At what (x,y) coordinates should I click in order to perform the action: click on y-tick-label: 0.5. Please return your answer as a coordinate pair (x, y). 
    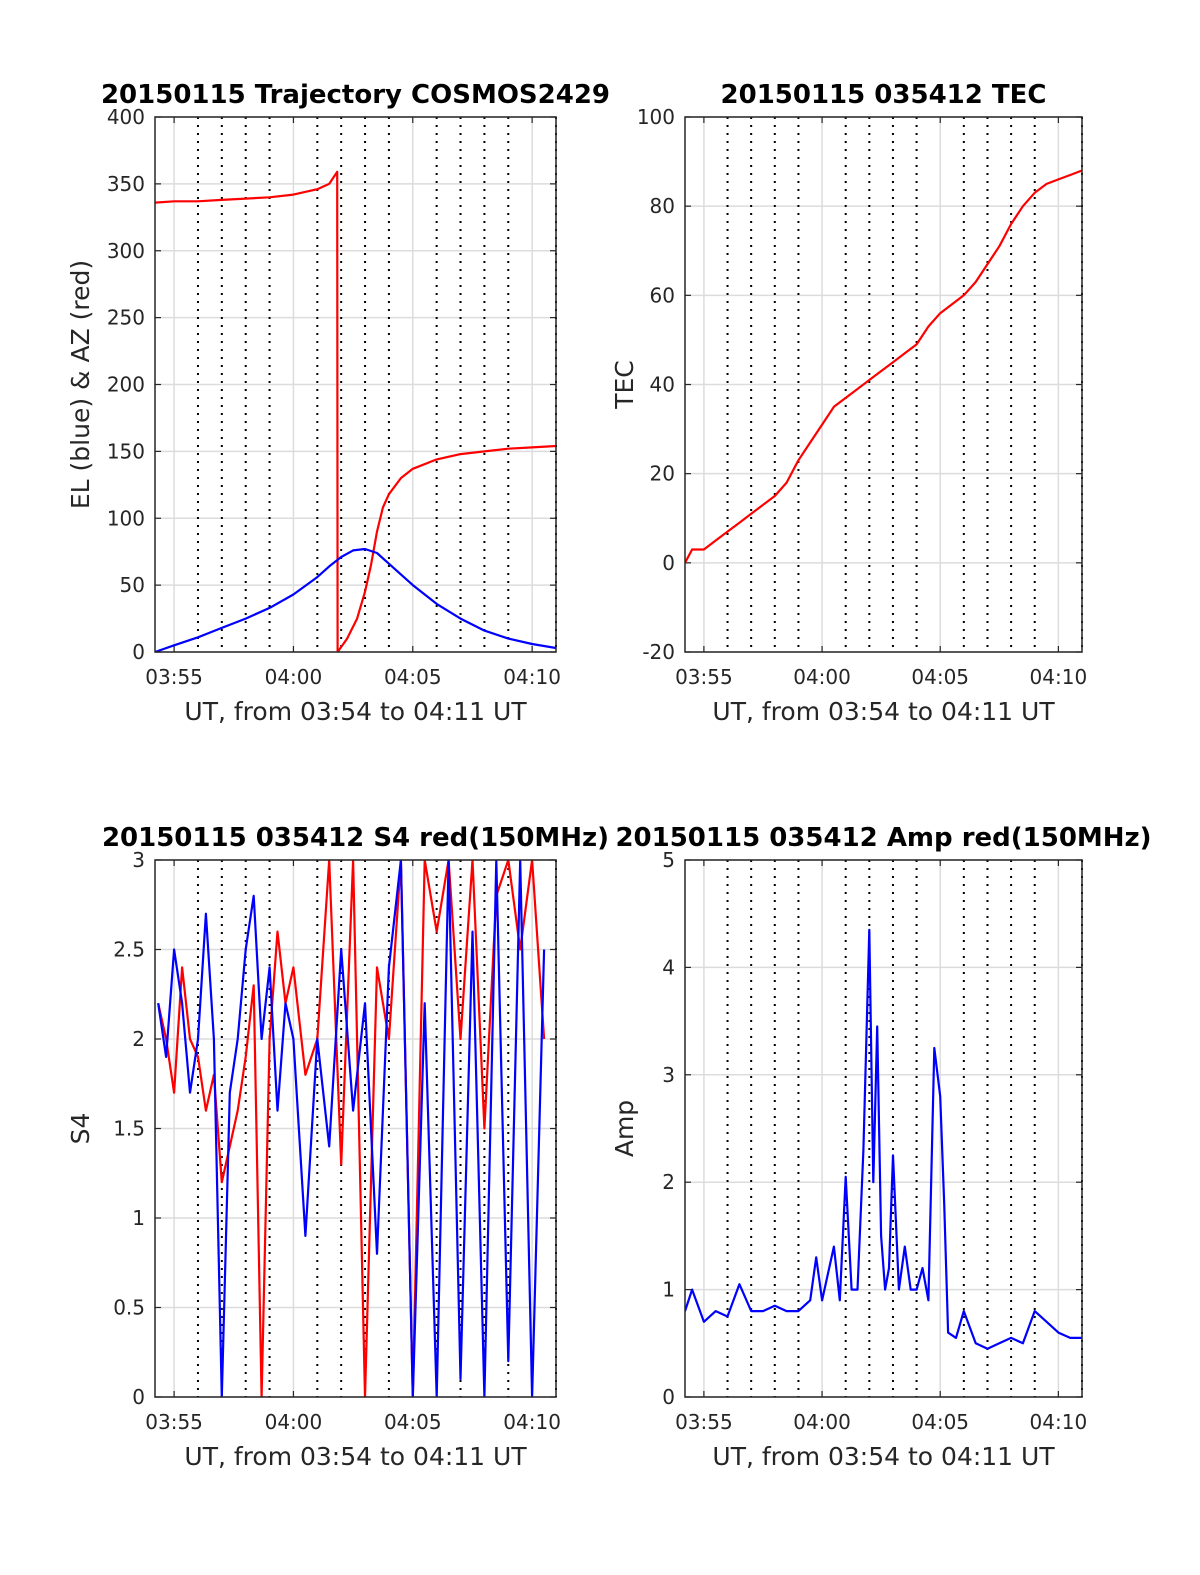
    Looking at the image, I should click on (129, 1308).